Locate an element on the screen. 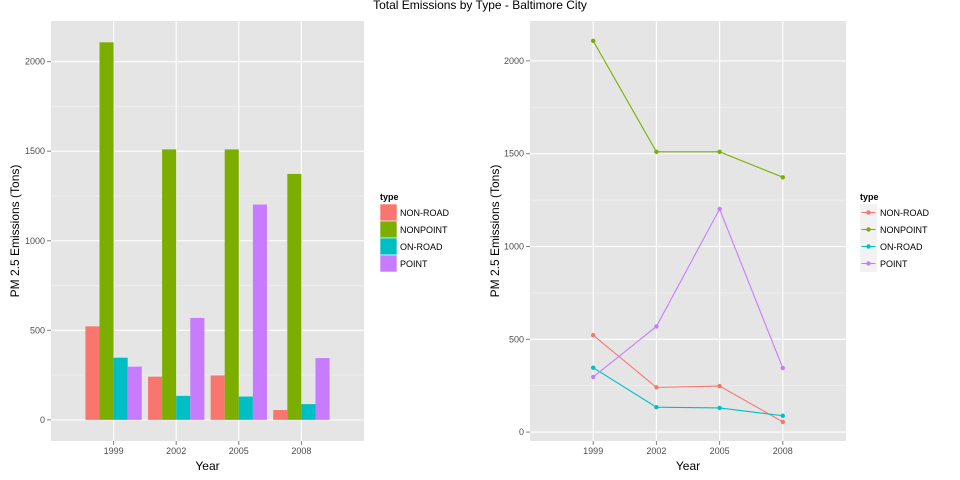  figure-title: Total Emissions by Type - Baltimore City is located at coordinates (480, 6).